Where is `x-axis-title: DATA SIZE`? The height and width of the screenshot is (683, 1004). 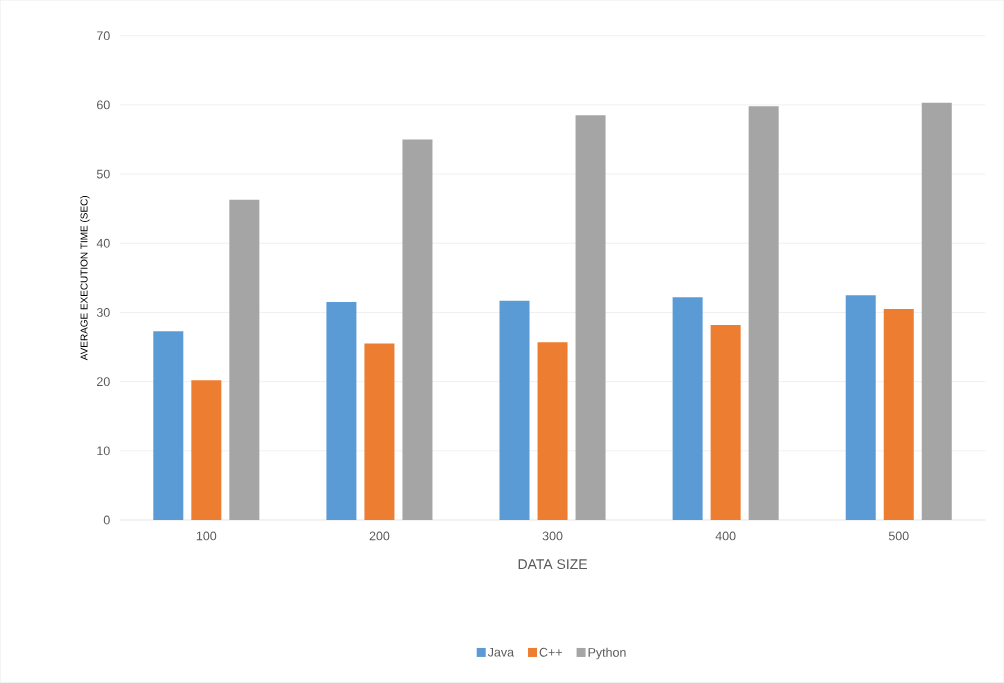
x-axis-title: DATA SIZE is located at coordinates (552, 564).